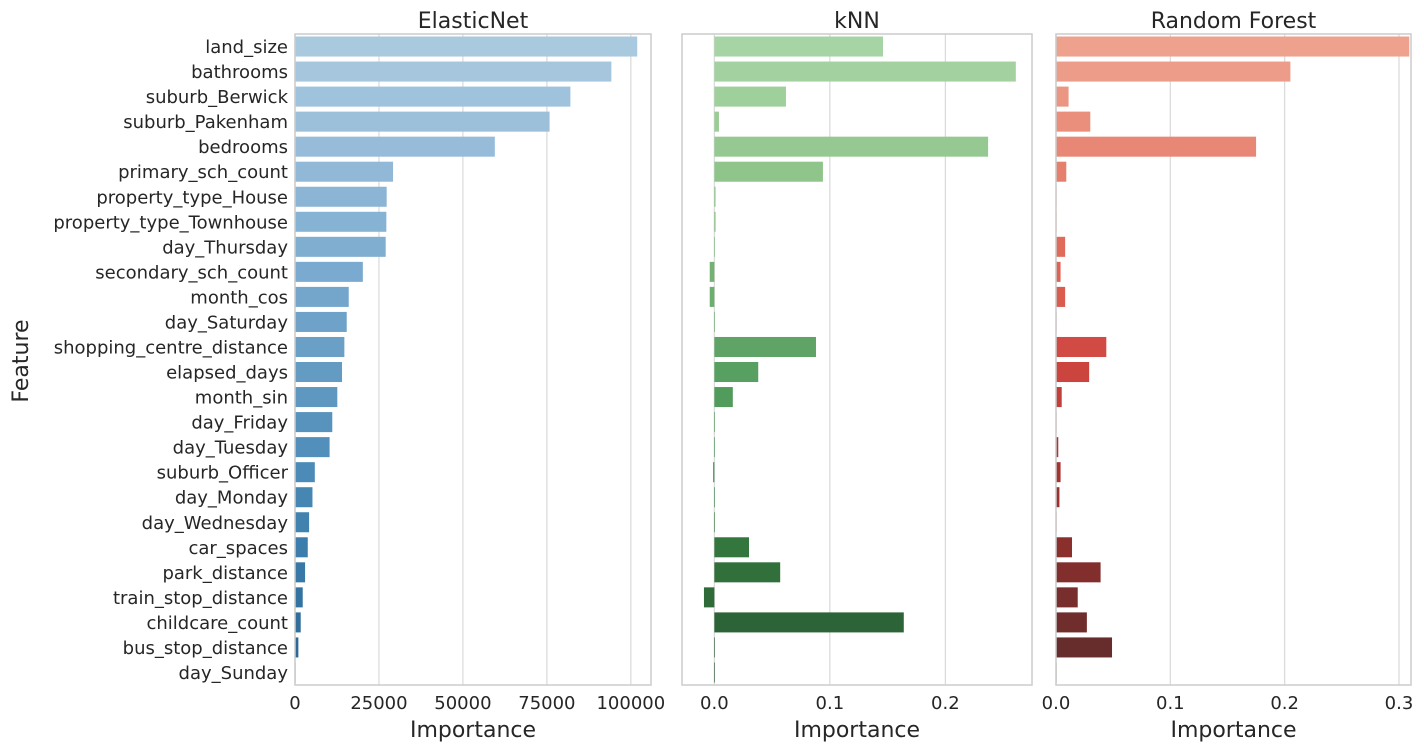 This screenshot has width=1424, height=752. I want to click on y-tick-label: day_Friday, so click(239, 423).